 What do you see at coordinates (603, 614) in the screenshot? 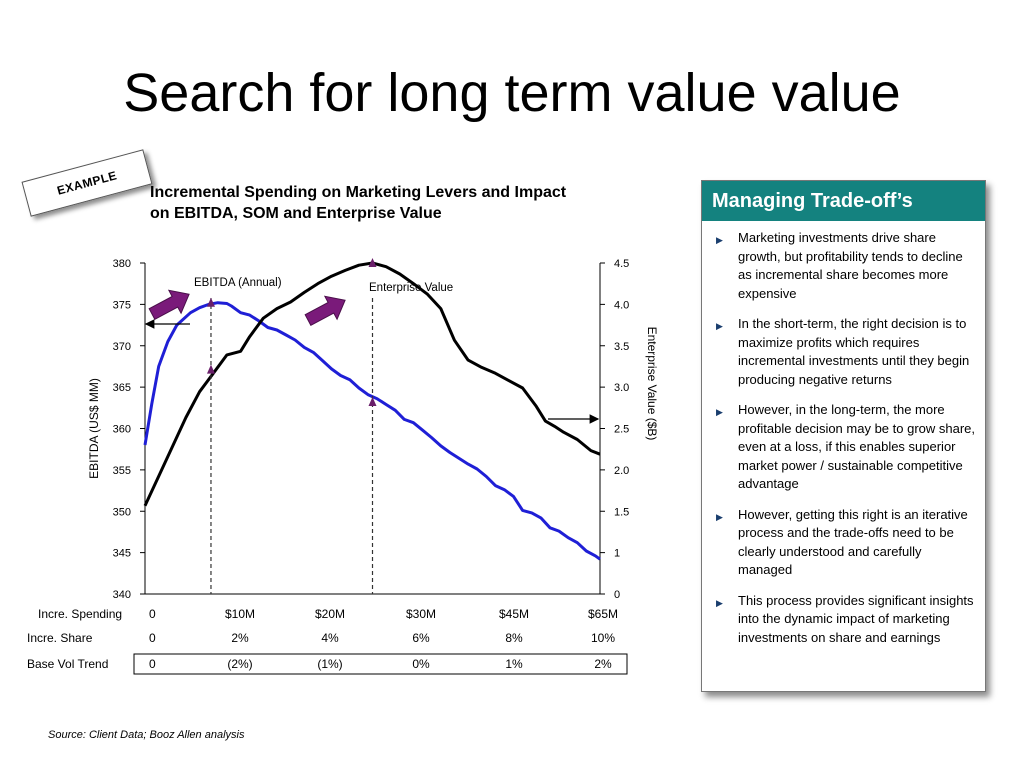
I see `table-cell: $65M` at bounding box center [603, 614].